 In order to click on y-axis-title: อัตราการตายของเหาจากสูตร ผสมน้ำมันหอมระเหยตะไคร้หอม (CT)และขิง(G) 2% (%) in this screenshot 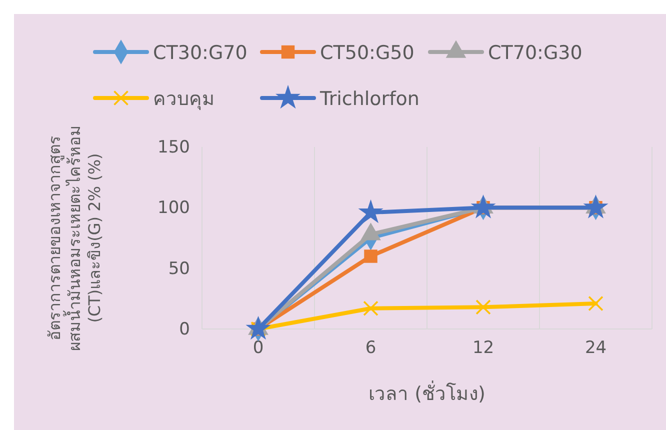, I will do `click(74, 238)`.